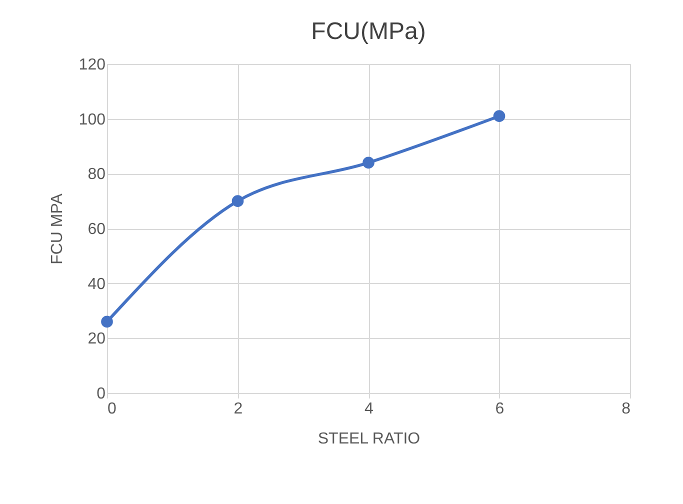  I want to click on x-tick-label: 6, so click(499, 409).